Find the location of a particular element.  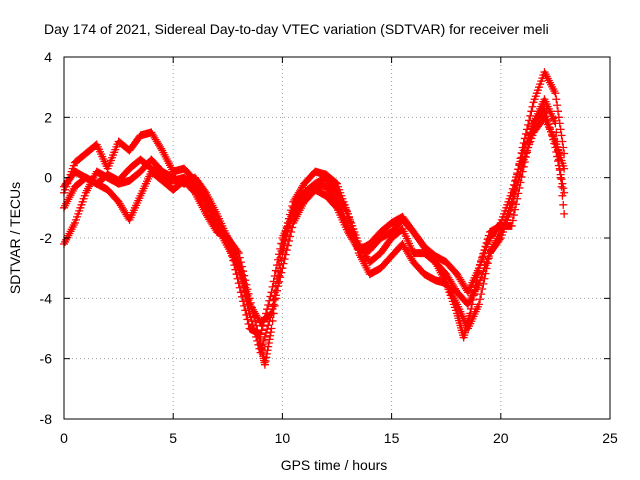

y-tick-label: 2 is located at coordinates (48, 117).